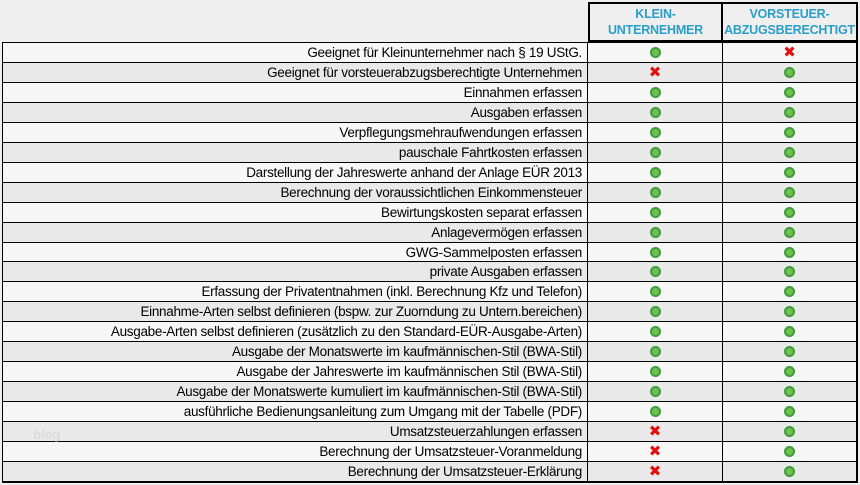 The height and width of the screenshot is (485, 860). What do you see at coordinates (655, 30) in the screenshot?
I see `header-kleinunternehmer-line2: UNTERNEHMER` at bounding box center [655, 30].